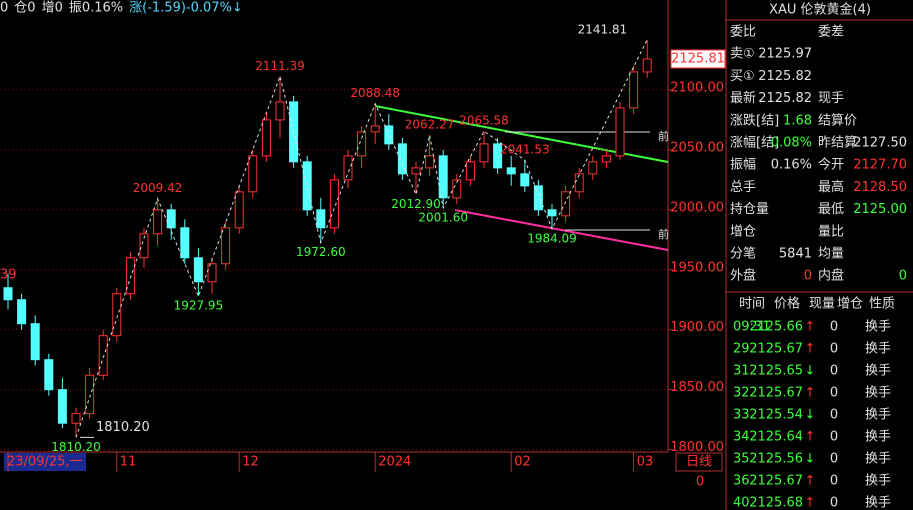  Describe the element at coordinates (752, 304) in the screenshot. I see `table-header: 时间` at that location.